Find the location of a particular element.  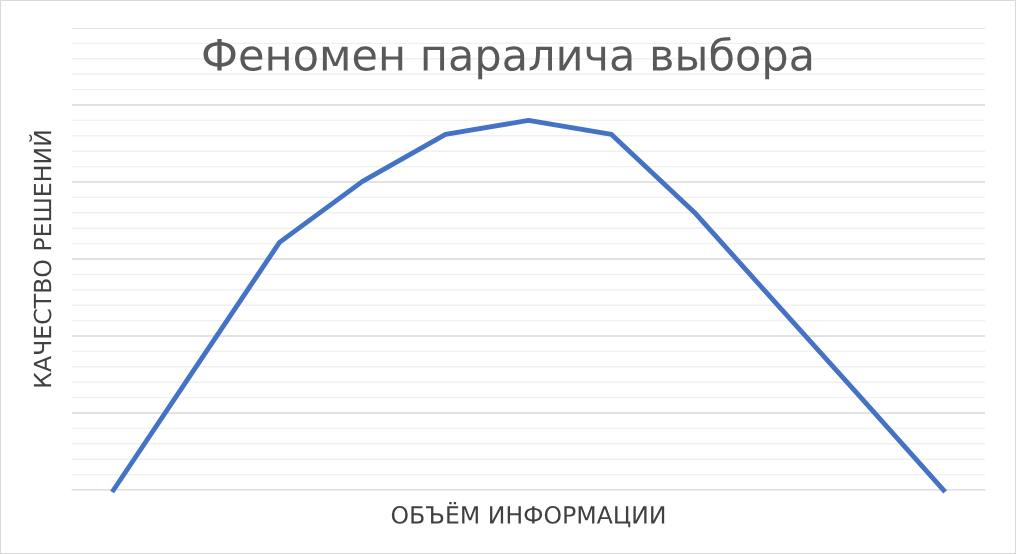

x-axis-title: ОБЪЁМ ИНФОРМАЦИИ is located at coordinates (528, 514).